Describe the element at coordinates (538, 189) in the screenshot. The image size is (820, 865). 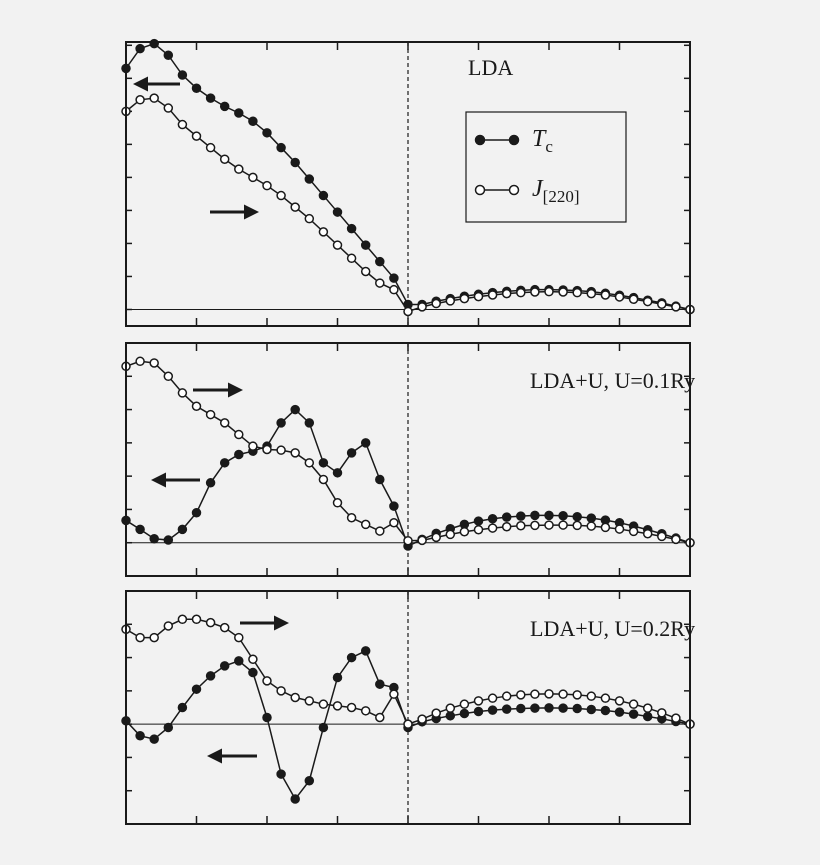
I see `legend-name: J` at that location.